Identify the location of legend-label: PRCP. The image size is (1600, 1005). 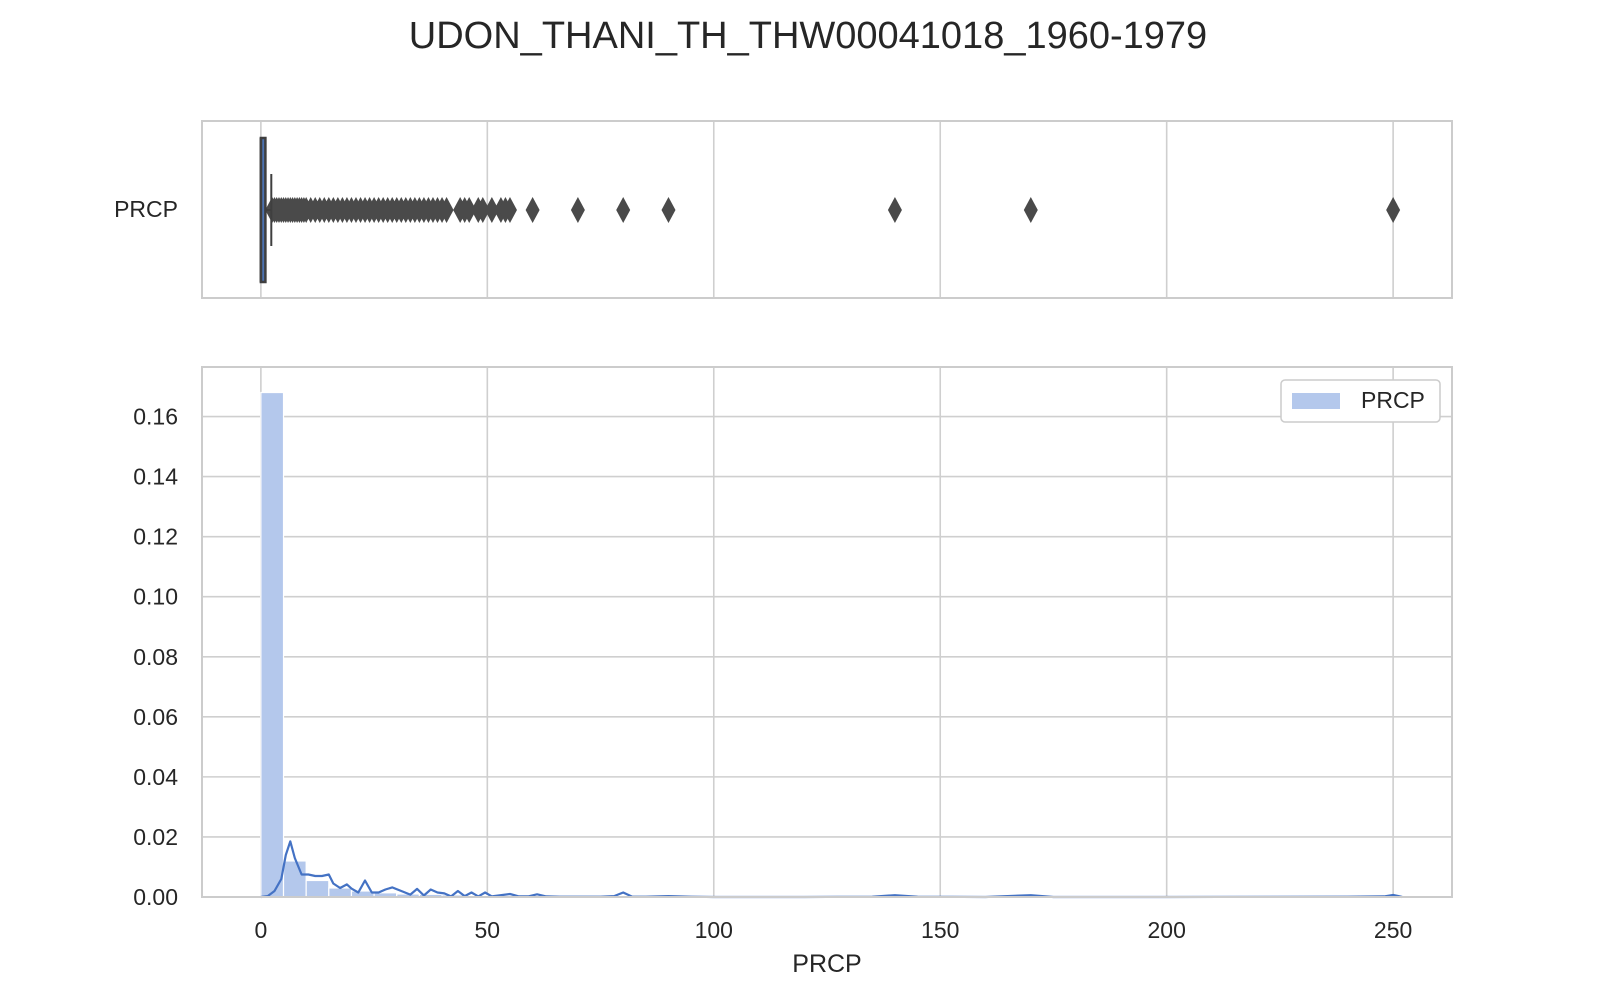
(1393, 400).